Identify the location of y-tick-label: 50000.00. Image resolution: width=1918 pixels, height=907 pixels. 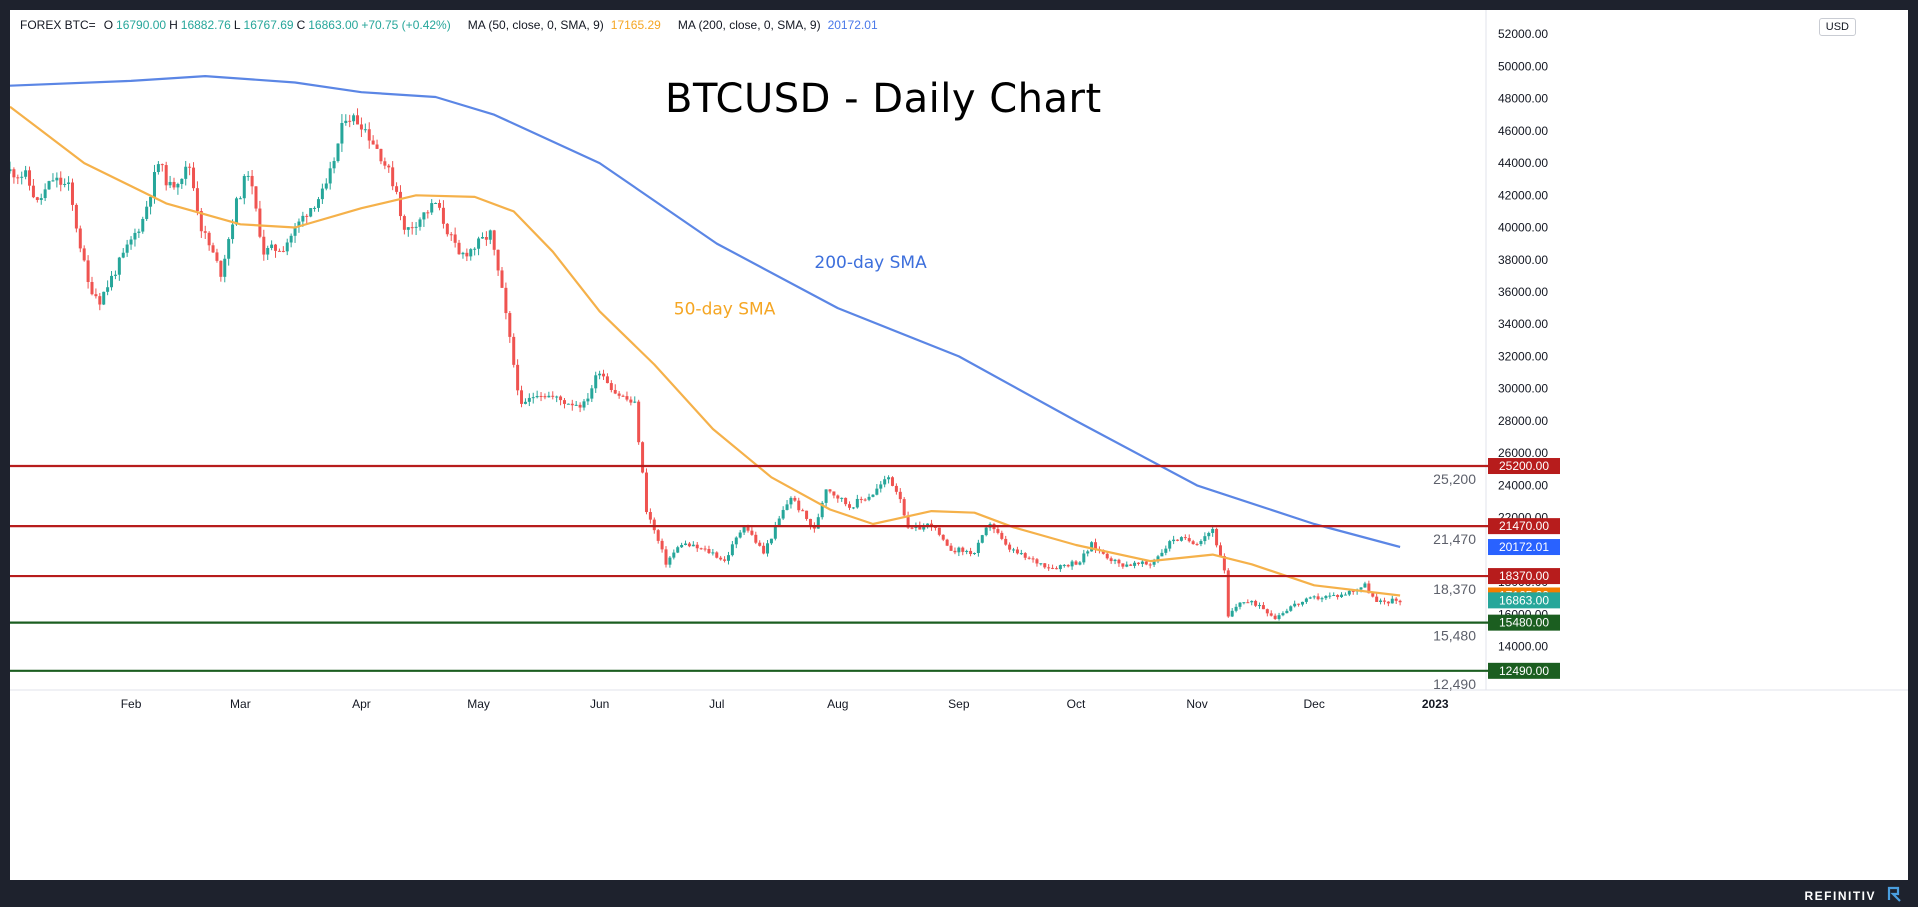
(1523, 66).